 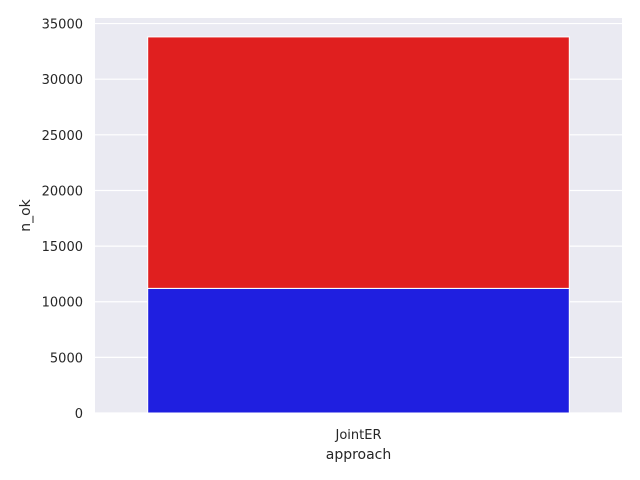 What do you see at coordinates (62, 136) in the screenshot?
I see `y-tick-label: 25000` at bounding box center [62, 136].